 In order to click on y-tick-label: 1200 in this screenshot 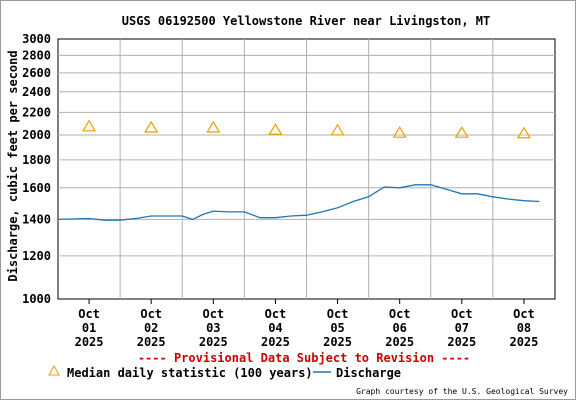, I will do `click(36, 256)`.